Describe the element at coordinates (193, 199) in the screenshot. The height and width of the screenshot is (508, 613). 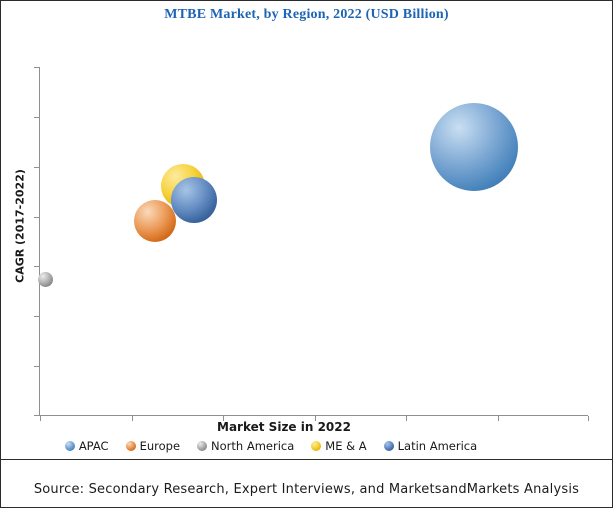
I see `bubble-latin-america` at that location.